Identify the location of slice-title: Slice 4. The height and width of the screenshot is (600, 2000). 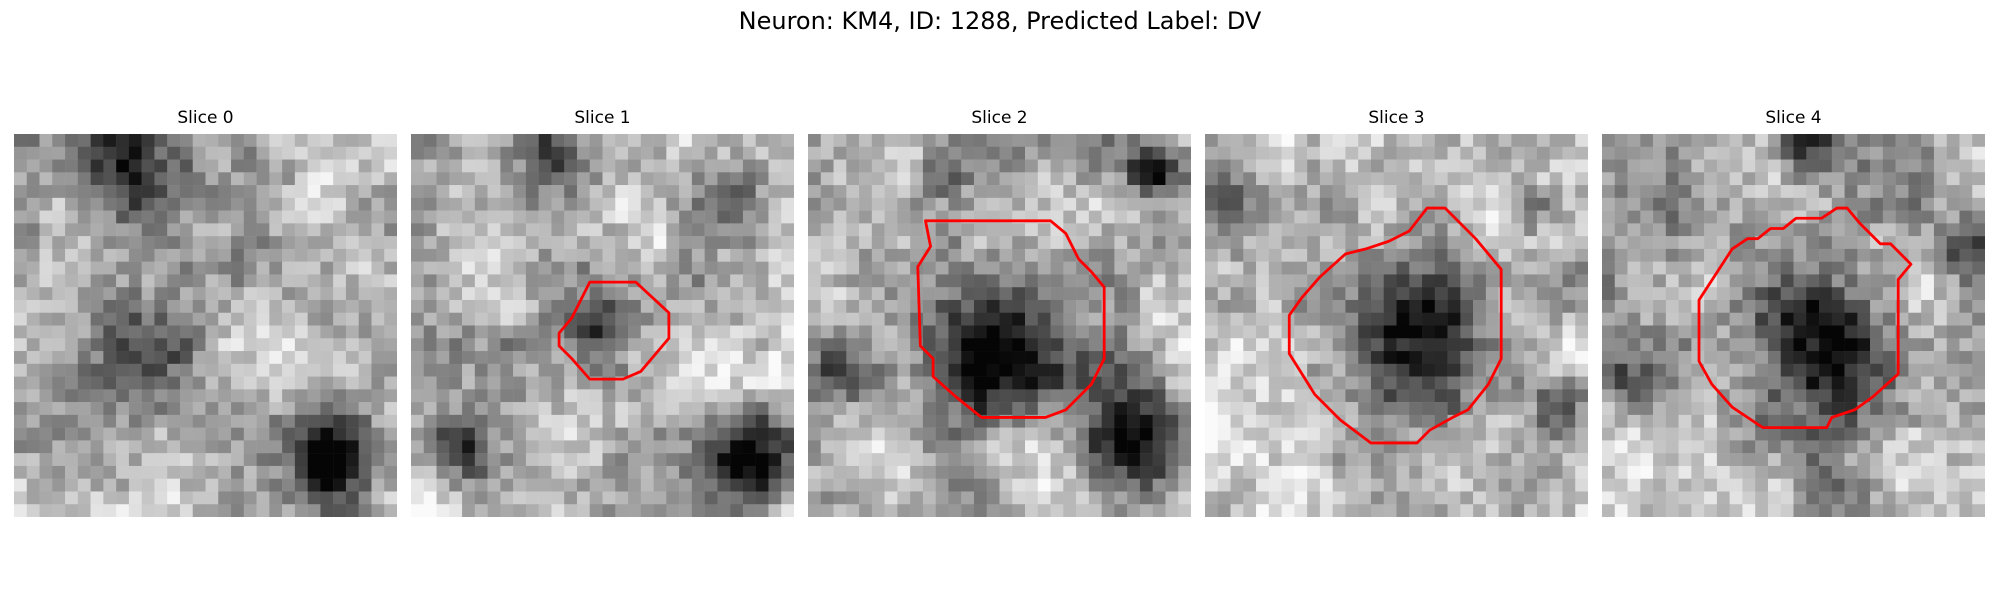
(1793, 118).